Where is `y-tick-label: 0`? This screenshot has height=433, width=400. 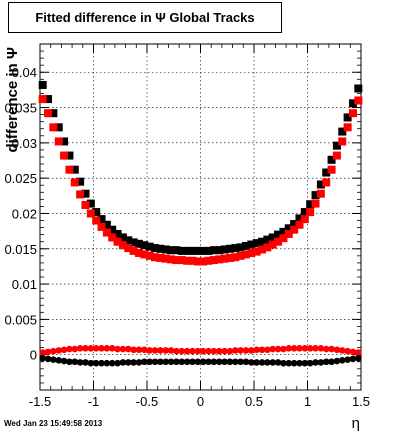 y-tick-label: 0 is located at coordinates (33, 355).